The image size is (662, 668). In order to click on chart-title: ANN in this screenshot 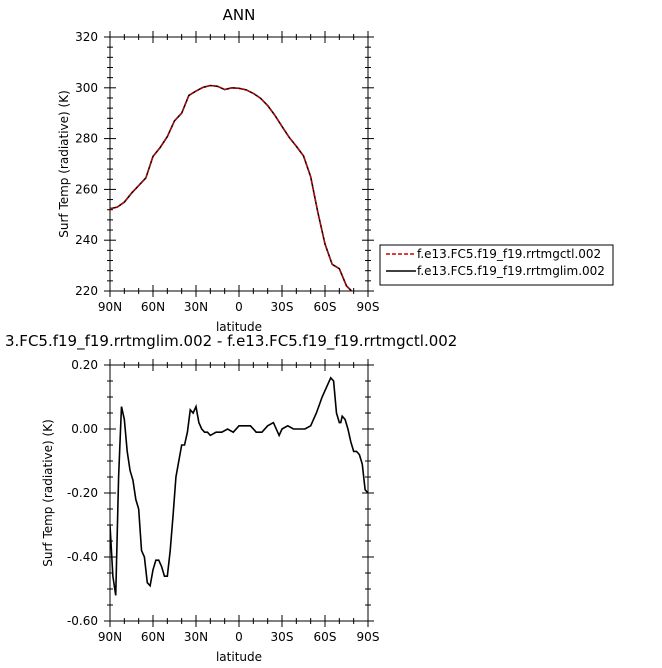, I will do `click(239, 15)`.